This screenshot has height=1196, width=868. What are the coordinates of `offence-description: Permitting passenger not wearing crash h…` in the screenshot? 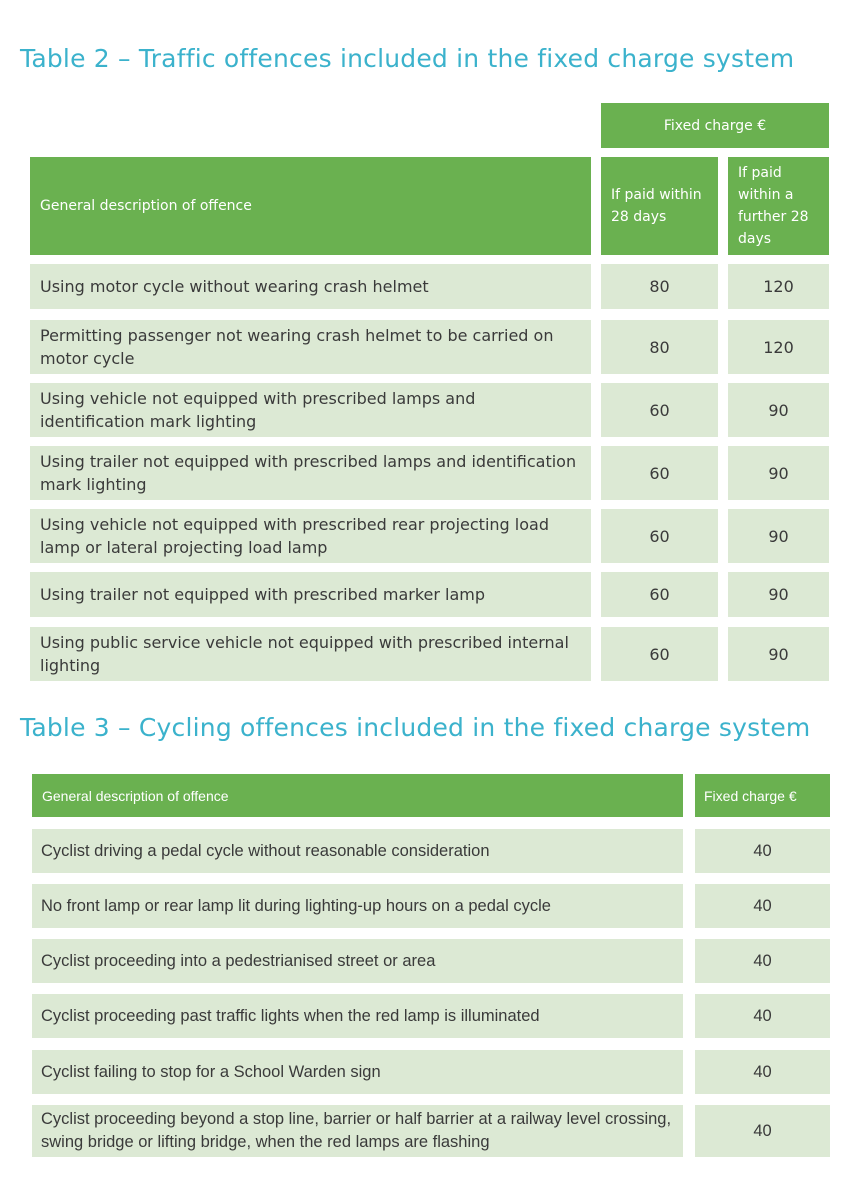 It's located at (310, 347).